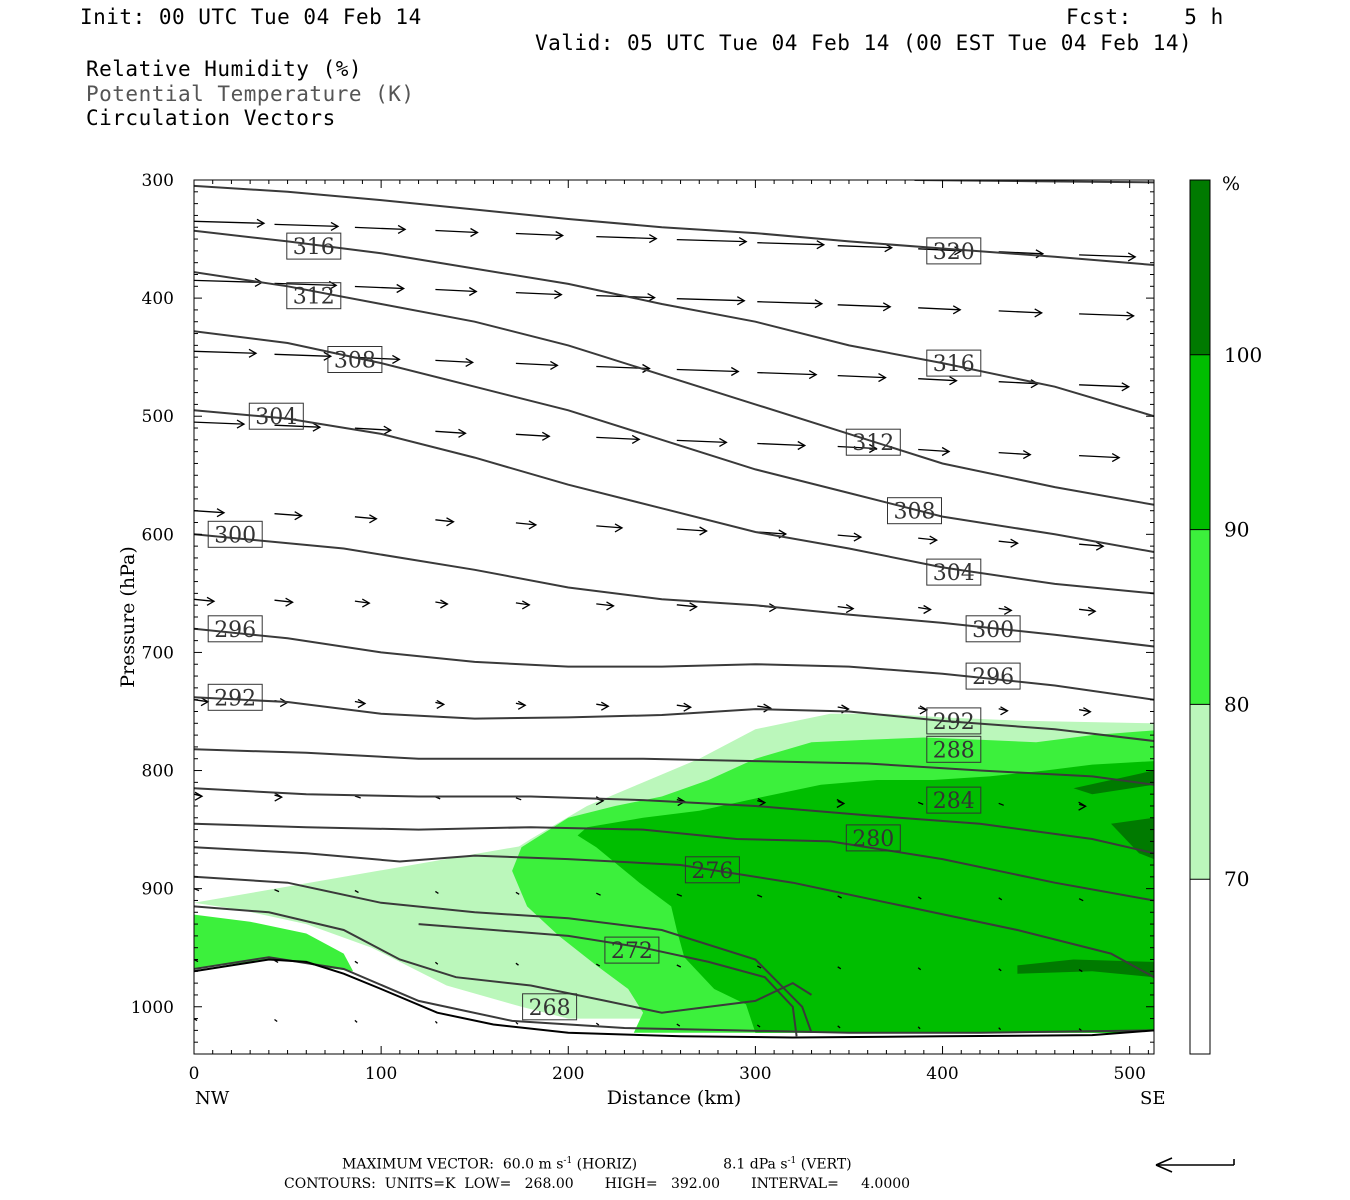 This screenshot has width=1350, height=1200. Describe the element at coordinates (211, 118) in the screenshot. I see `field-title-vectors: Circulation Vectors` at that location.